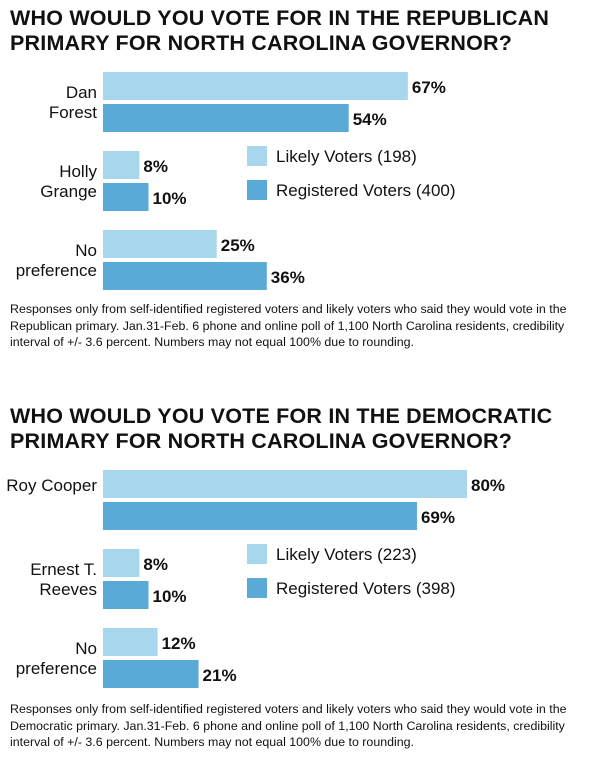 The image size is (600, 772). I want to click on category-group: Holly Grange 8% 10%, so click(113, 181).